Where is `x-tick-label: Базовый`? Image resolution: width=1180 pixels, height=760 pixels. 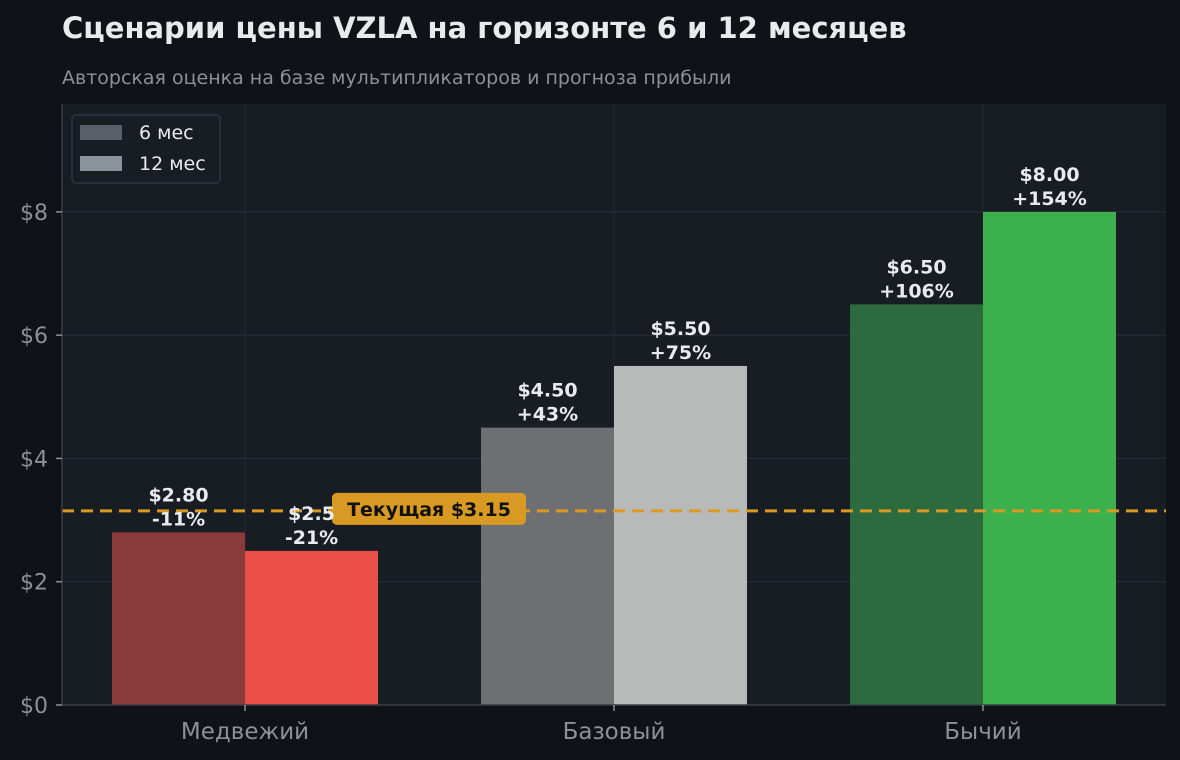 x-tick-label: Базовый is located at coordinates (614, 732).